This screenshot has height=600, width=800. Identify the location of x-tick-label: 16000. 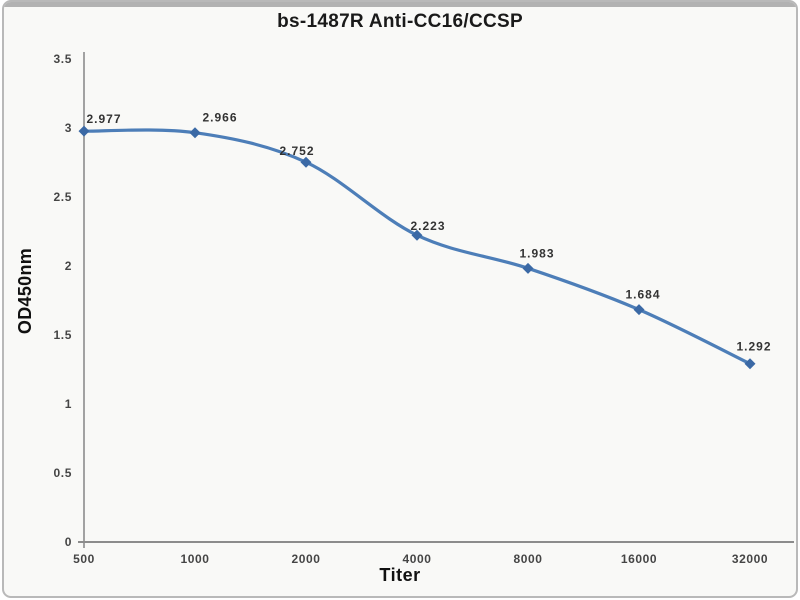
(639, 559).